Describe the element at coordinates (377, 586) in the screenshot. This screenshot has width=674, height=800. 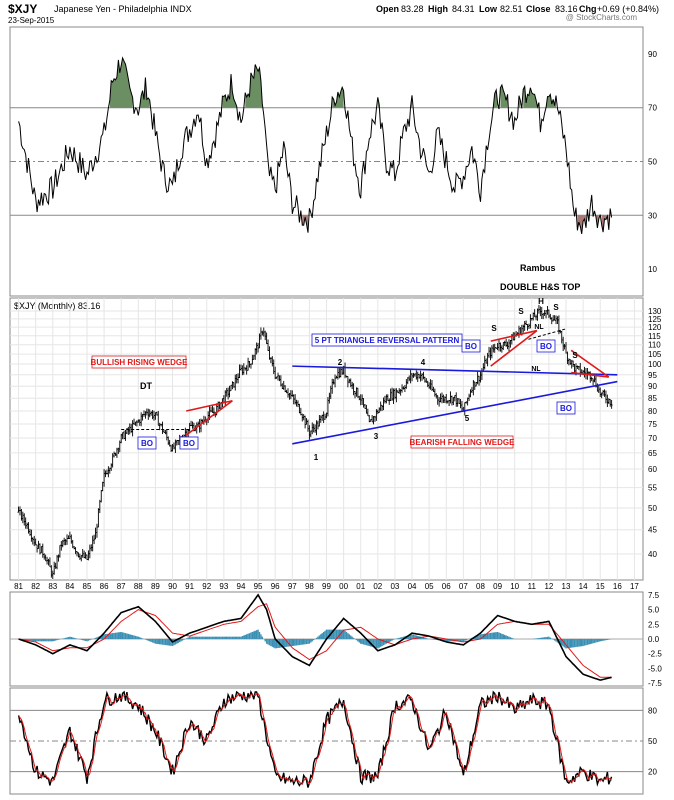
I see `price-xtick-02: 02` at that location.